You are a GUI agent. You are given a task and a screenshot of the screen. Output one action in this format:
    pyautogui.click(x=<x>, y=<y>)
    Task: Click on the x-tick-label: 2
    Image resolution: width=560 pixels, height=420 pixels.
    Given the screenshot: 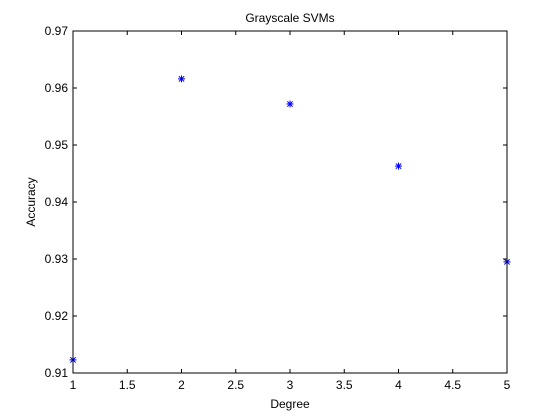 What is the action you would take?
    pyautogui.click(x=181, y=385)
    